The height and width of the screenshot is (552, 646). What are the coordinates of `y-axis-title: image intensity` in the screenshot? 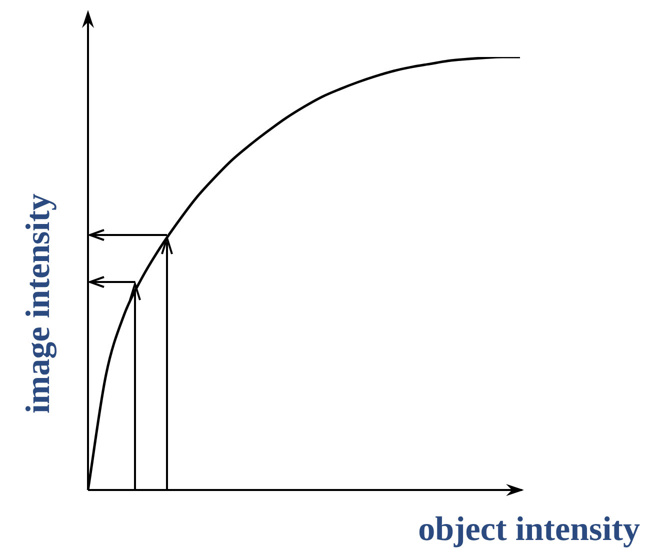 It's located at (38, 303).